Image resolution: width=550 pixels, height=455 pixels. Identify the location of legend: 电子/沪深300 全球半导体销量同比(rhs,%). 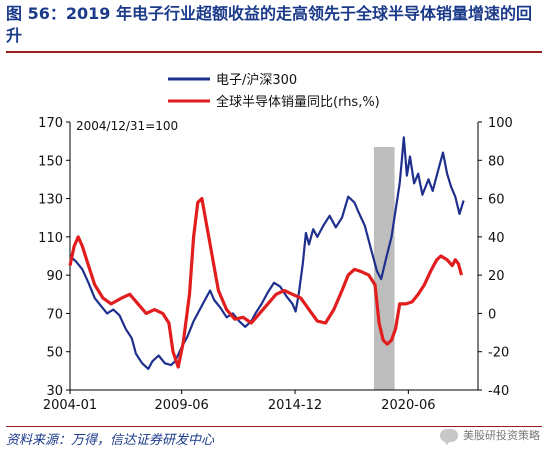
(274, 91).